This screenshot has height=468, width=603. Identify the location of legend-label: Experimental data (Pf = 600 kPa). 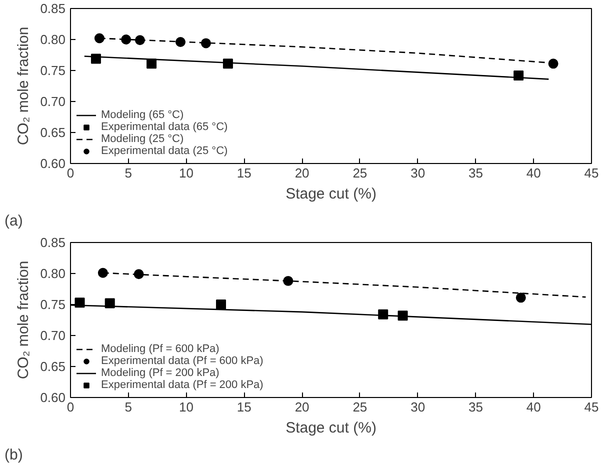
(182, 361).